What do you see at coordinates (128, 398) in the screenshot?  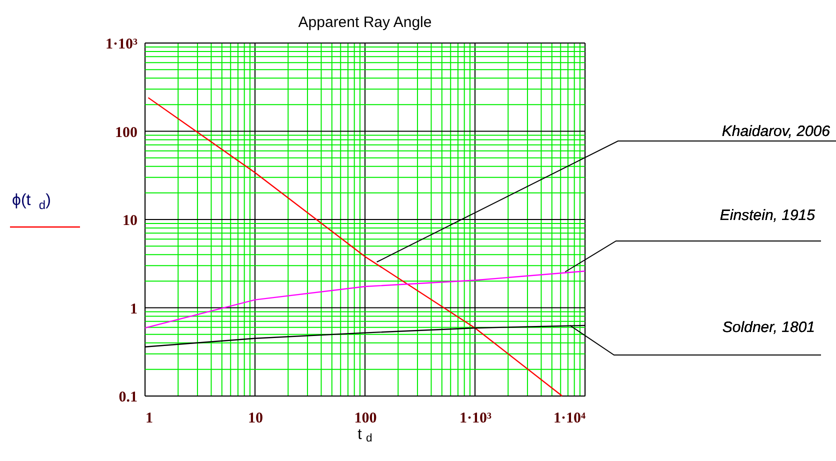 I see `y-tick-label: 0.1` at bounding box center [128, 398].